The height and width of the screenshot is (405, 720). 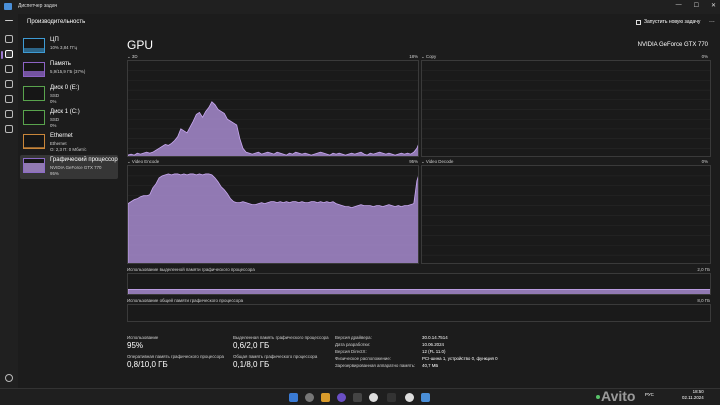 I want to click on graph-3d, so click(x=273, y=108).